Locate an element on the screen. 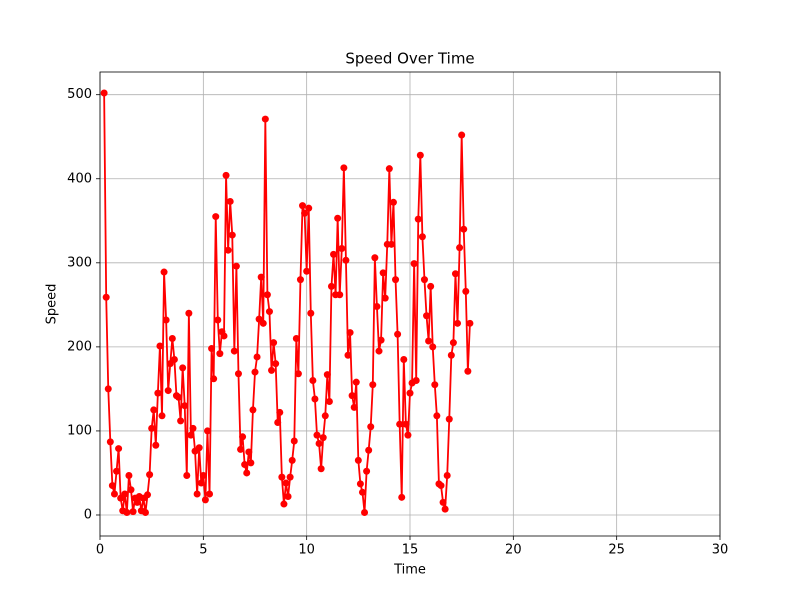  x-tick-label: 0 is located at coordinates (100, 550).